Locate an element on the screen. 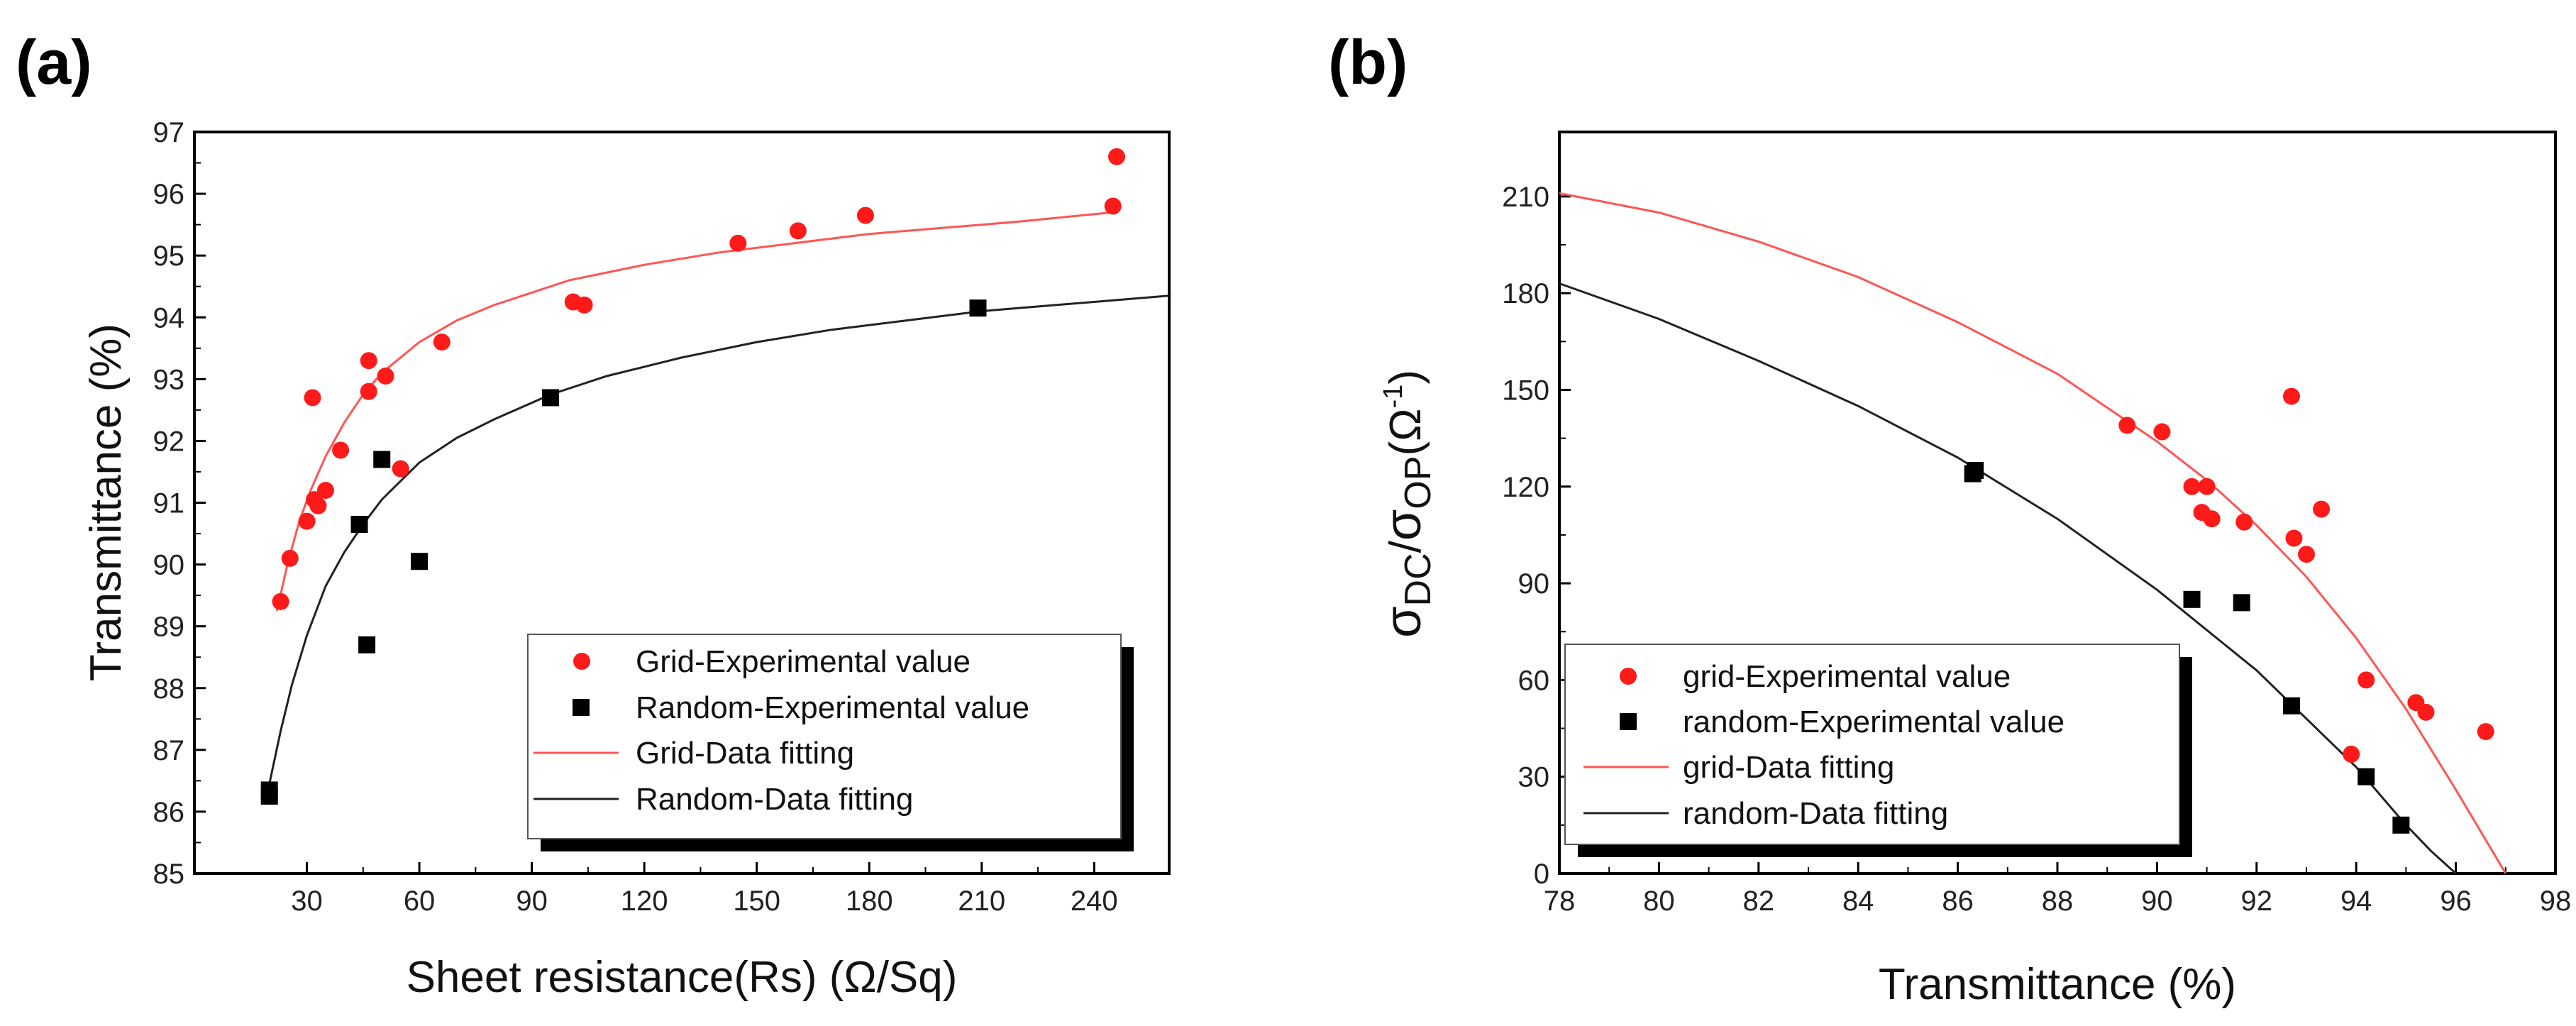 The image size is (2576, 1026). ylabel-unit-close: ) is located at coordinates (1405, 377).